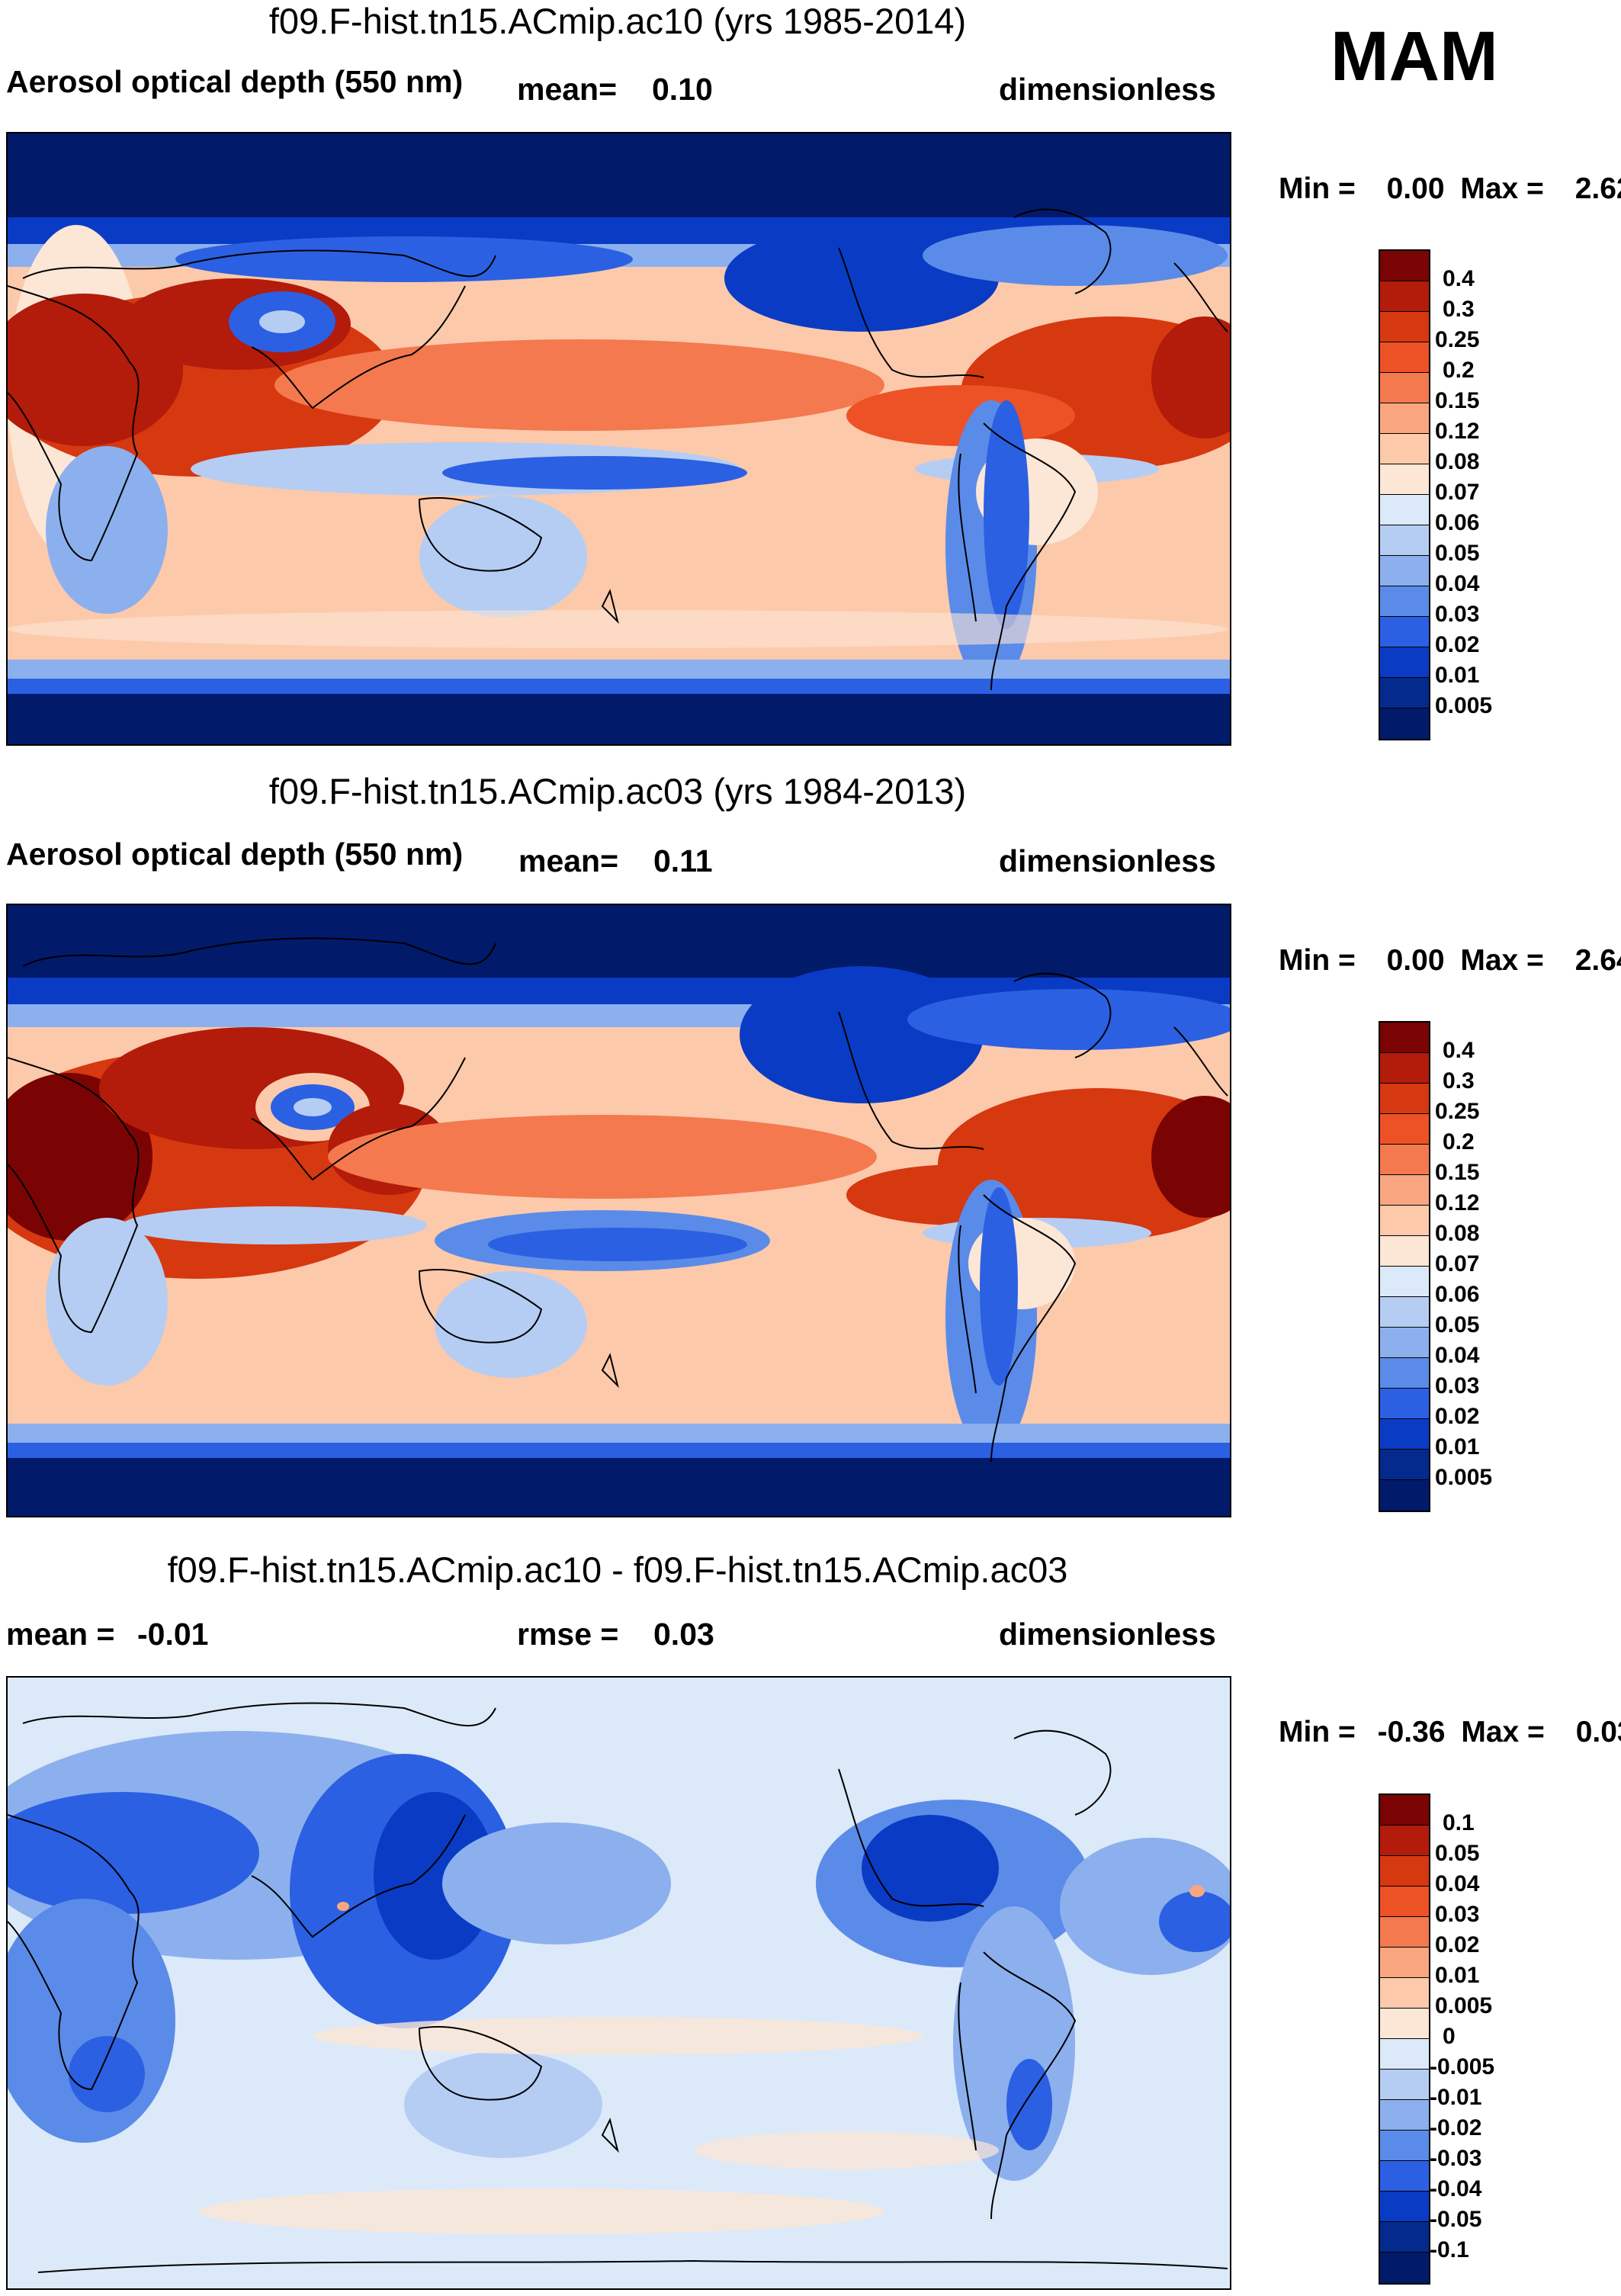 Image resolution: width=1621 pixels, height=2296 pixels. I want to click on colorbar-tick-label: -0.04, so click(1456, 2188).